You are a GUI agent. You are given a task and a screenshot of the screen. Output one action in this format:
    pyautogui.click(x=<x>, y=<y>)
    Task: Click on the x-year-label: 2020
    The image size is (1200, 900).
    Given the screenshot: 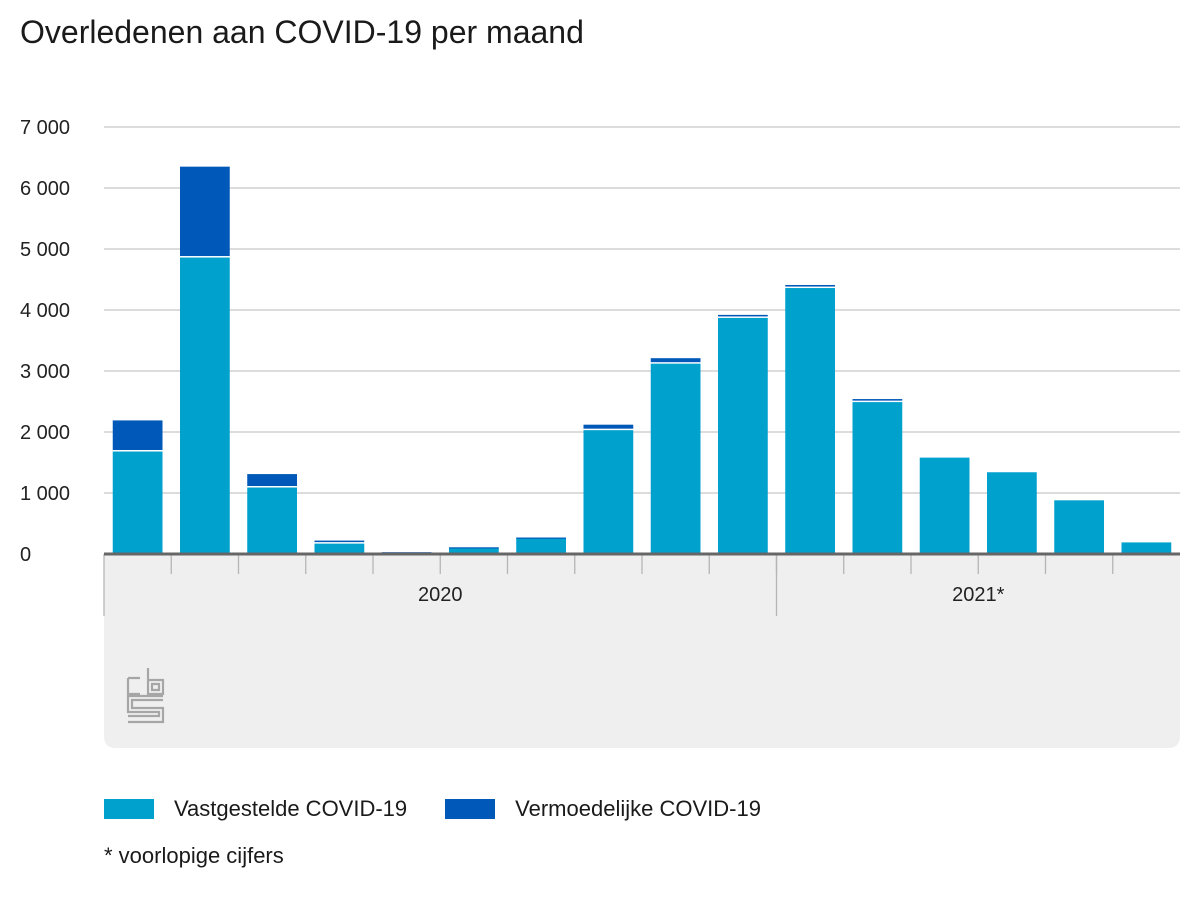 What is the action you would take?
    pyautogui.click(x=440, y=595)
    